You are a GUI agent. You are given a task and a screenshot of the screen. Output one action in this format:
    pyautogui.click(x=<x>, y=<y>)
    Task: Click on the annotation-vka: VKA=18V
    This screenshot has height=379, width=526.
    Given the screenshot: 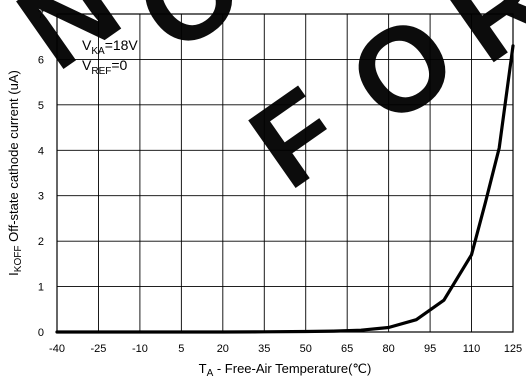 What is the action you would take?
    pyautogui.click(x=110, y=47)
    